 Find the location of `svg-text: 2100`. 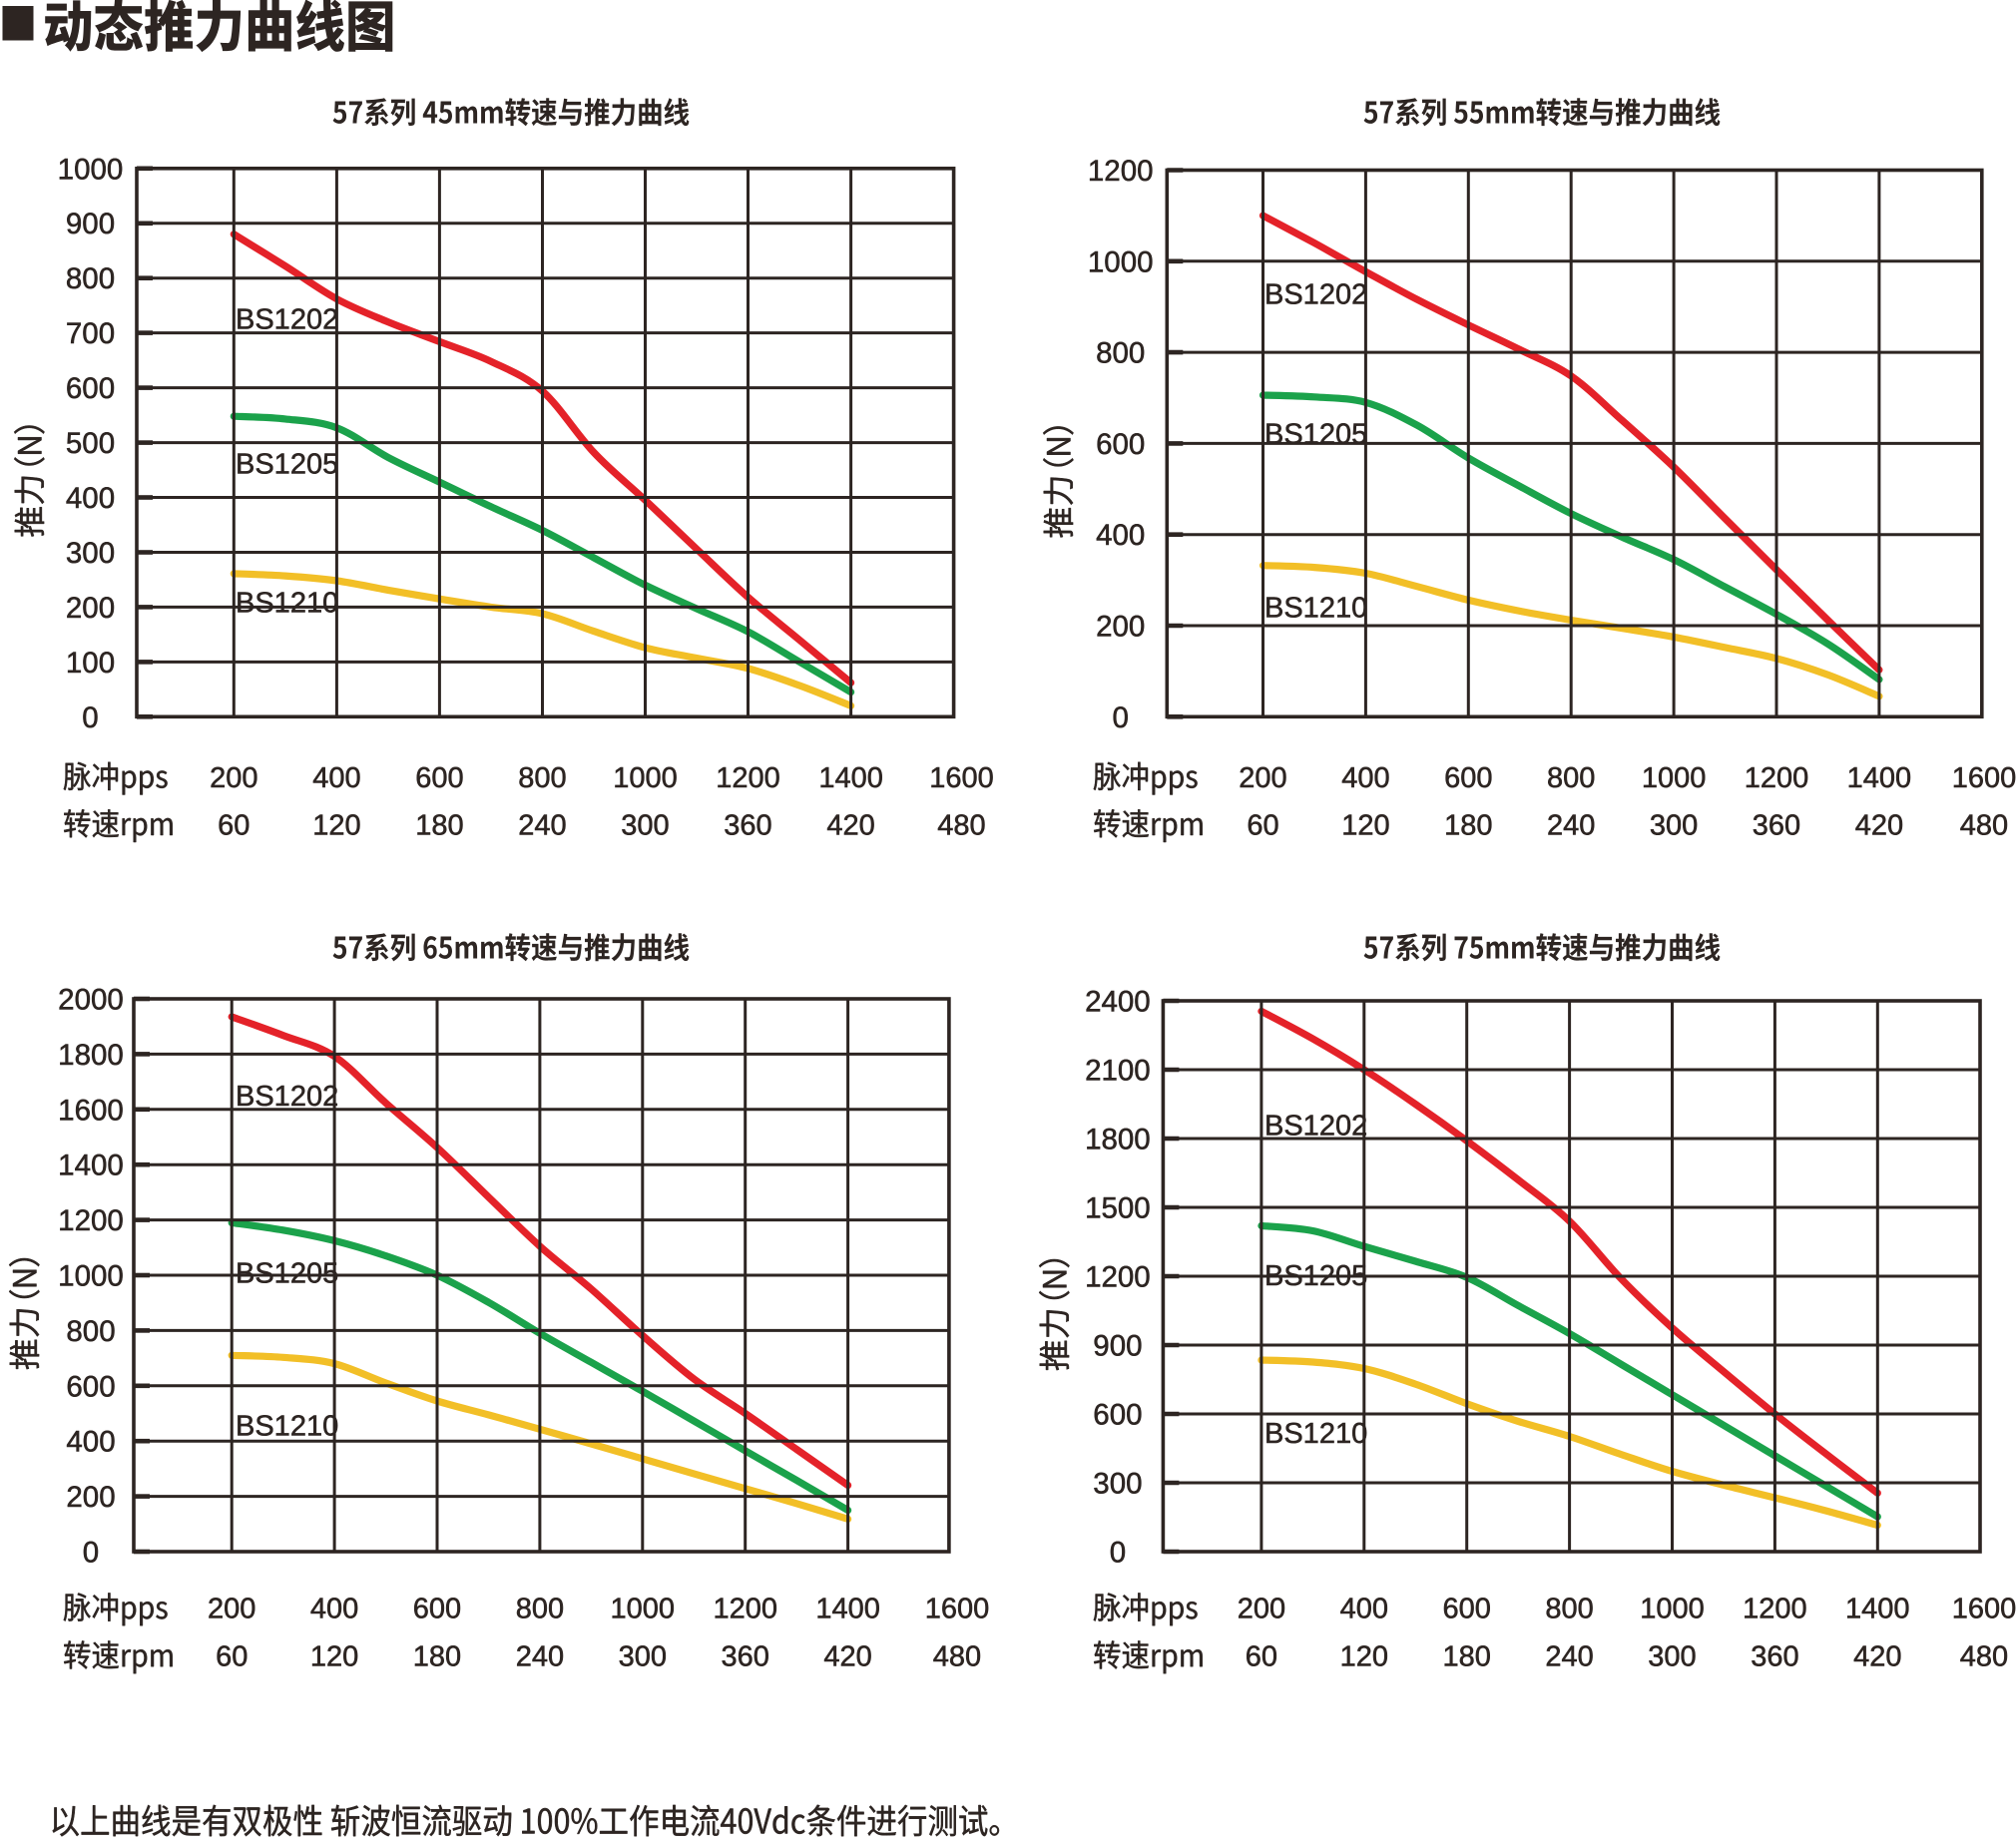

svg-text: 2100 is located at coordinates (1118, 1071).